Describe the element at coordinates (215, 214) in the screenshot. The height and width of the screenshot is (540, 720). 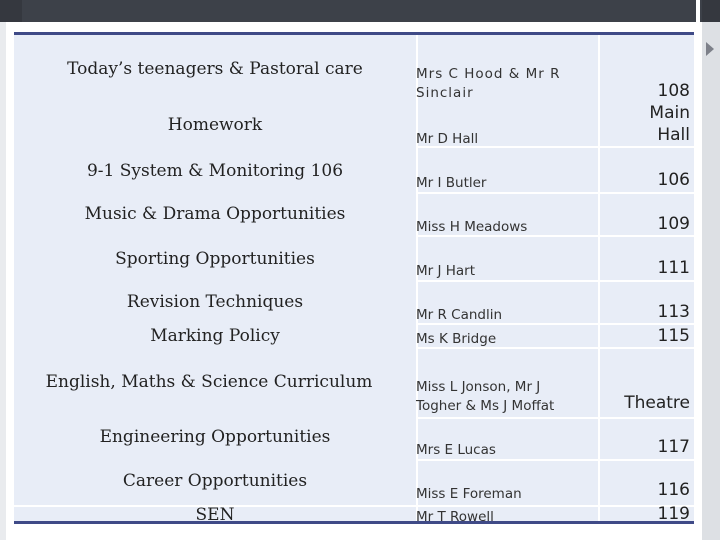
I see `session-topic: Music & Drama Opportunities` at that location.